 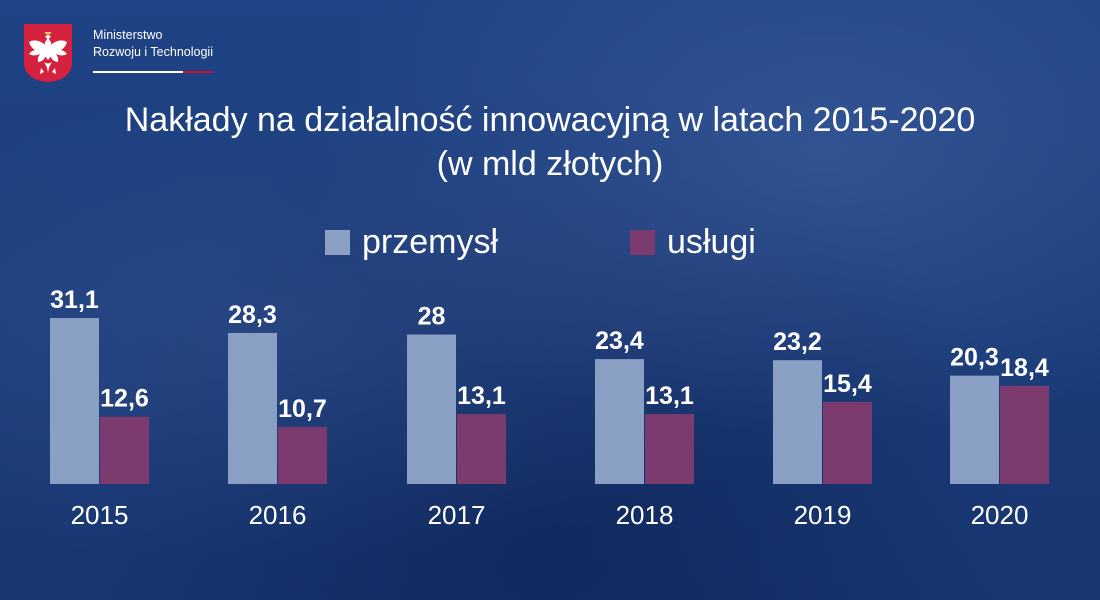 I want to click on legend-swatch-przemysl, so click(x=337, y=242).